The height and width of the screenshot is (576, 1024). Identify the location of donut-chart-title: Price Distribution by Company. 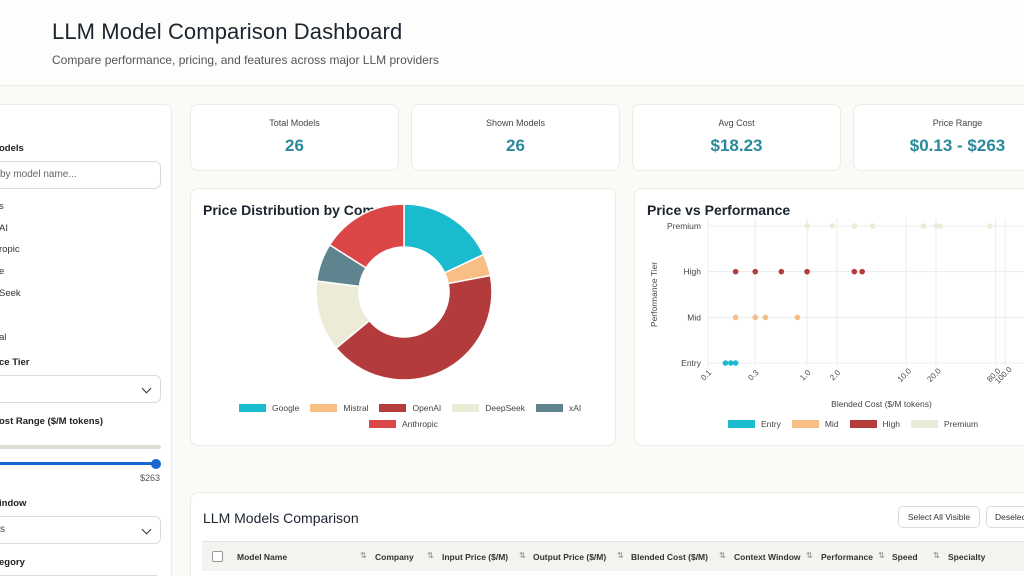
(305, 210).